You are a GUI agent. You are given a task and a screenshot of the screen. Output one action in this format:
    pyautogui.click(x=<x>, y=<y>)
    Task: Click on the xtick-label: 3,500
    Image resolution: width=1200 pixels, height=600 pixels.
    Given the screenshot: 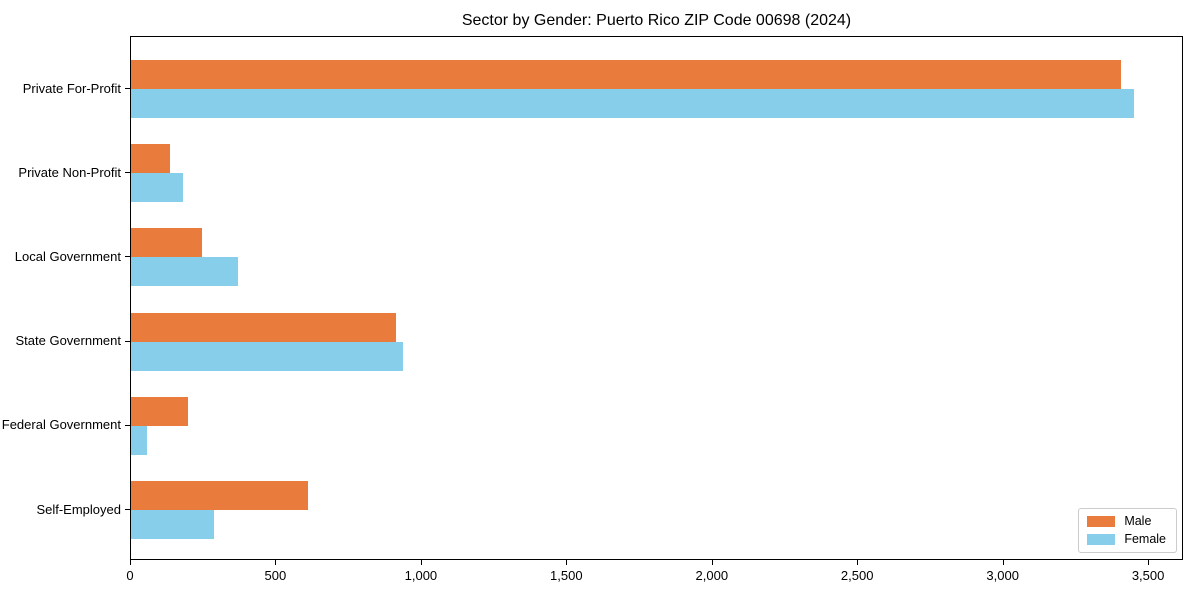 What is the action you would take?
    pyautogui.click(x=1148, y=575)
    